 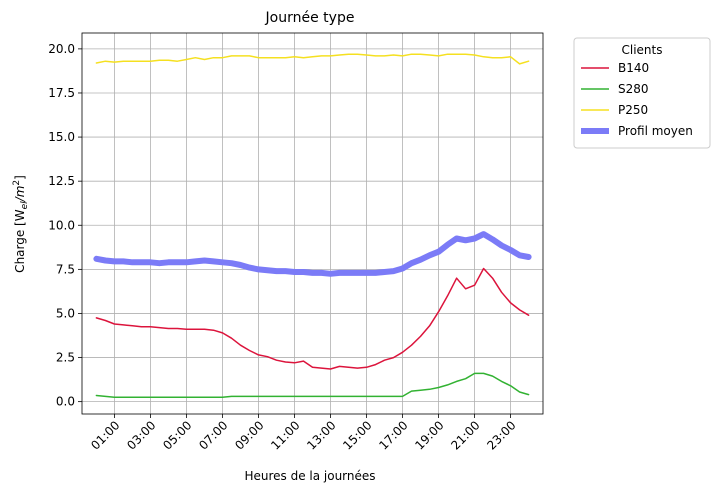 What do you see at coordinates (312, 385) in the screenshot?
I see `series-line-s280` at bounding box center [312, 385].